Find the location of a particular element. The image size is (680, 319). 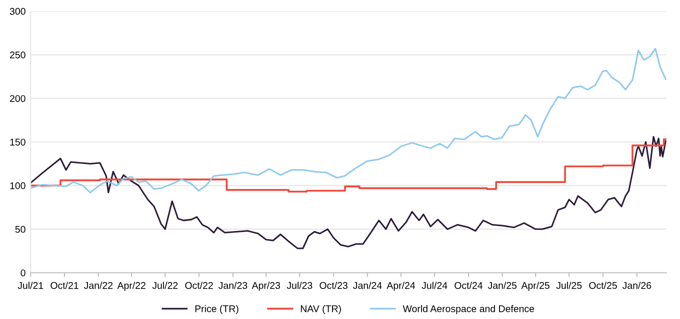

y-tick-label: 0 is located at coordinates (23, 272).